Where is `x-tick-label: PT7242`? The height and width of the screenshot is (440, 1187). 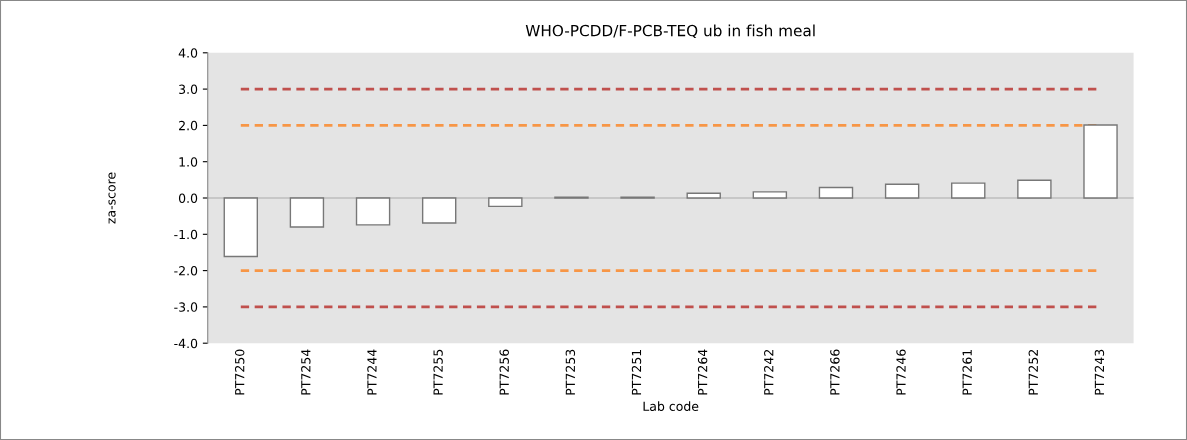 x-tick-label: PT7242 is located at coordinates (769, 372).